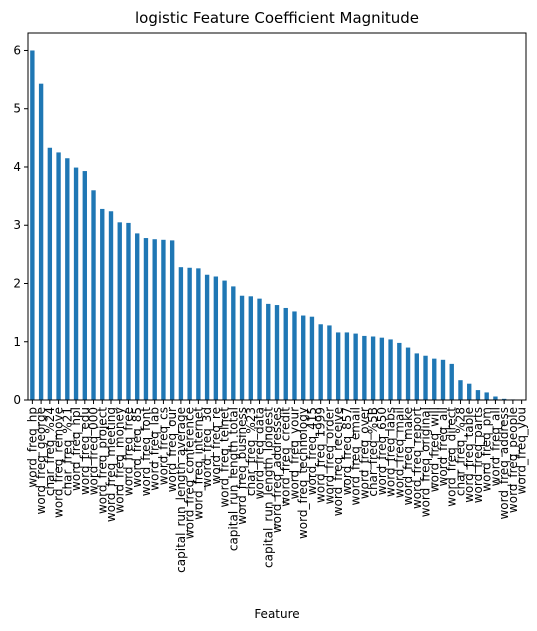 This screenshot has height=631, width=537. What do you see at coordinates (17, 283) in the screenshot?
I see `y-tick-label: 2` at bounding box center [17, 283].